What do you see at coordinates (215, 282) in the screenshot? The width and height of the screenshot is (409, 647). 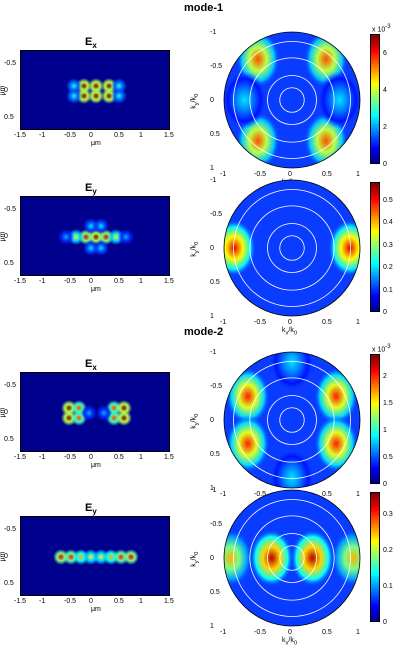 I see `fourier-y-tick: 0.5` at bounding box center [215, 282].